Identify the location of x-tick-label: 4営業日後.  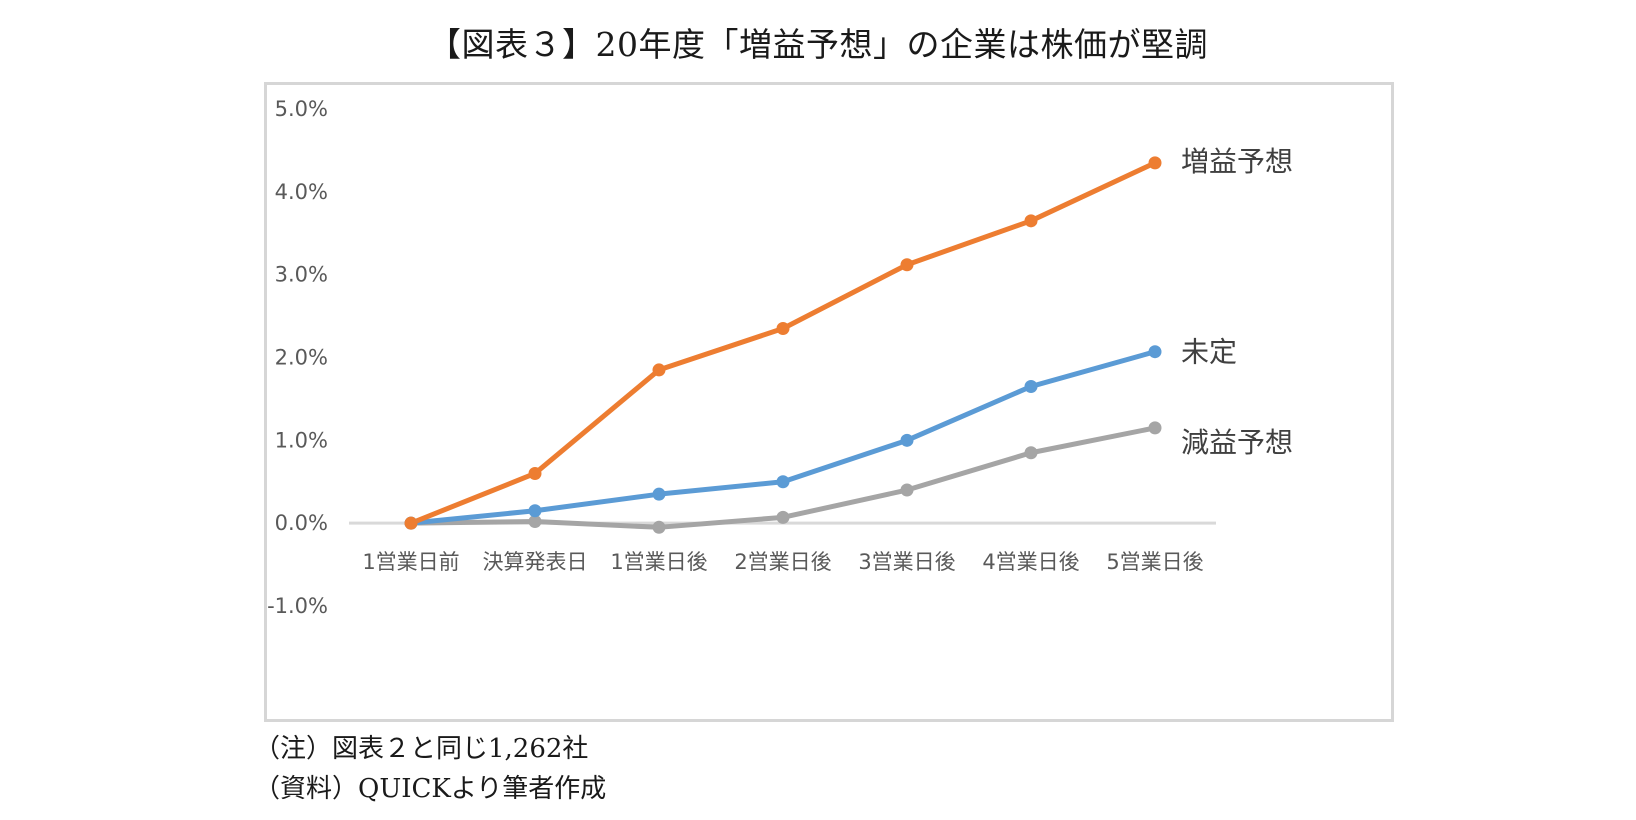
(1030, 562).